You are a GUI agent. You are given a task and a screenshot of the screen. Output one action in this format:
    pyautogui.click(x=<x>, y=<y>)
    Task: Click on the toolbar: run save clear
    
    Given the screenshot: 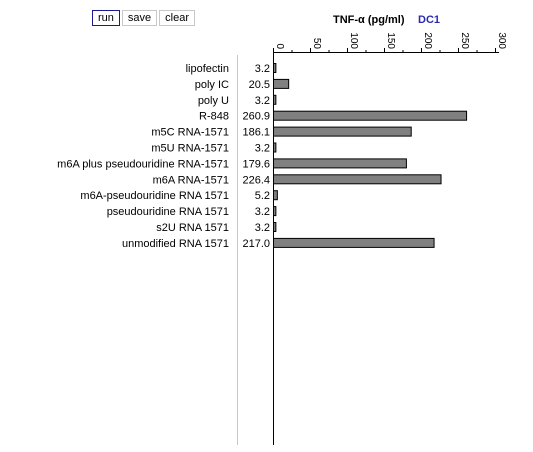 What is the action you would take?
    pyautogui.click(x=144, y=18)
    